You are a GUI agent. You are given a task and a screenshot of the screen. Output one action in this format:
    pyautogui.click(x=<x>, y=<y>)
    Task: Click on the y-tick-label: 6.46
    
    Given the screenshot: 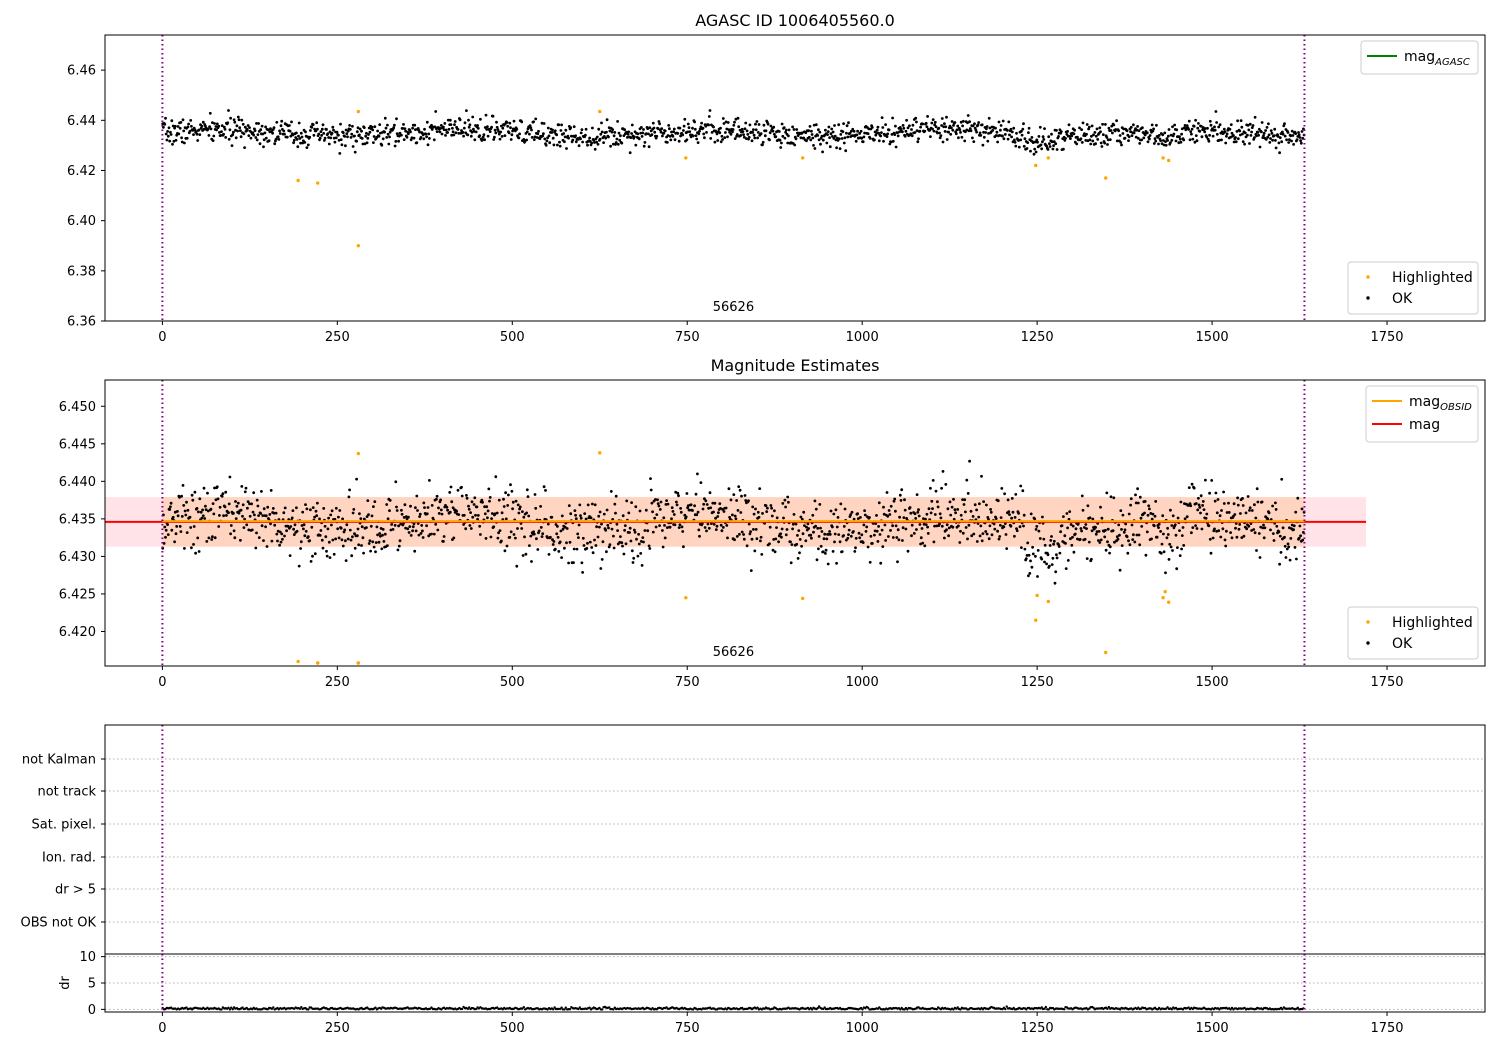 What is the action you would take?
    pyautogui.click(x=81, y=71)
    